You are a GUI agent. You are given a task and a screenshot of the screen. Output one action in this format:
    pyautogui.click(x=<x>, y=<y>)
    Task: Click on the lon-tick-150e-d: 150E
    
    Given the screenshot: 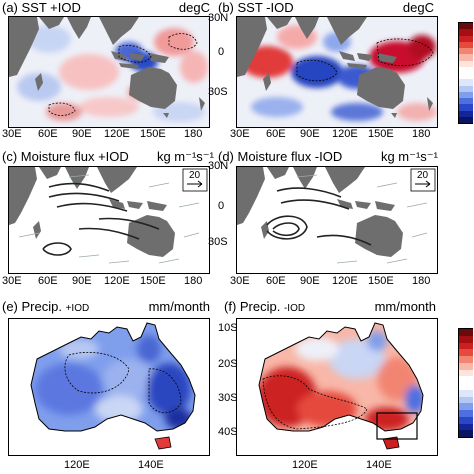 What is the action you would take?
    pyautogui.click(x=381, y=281)
    